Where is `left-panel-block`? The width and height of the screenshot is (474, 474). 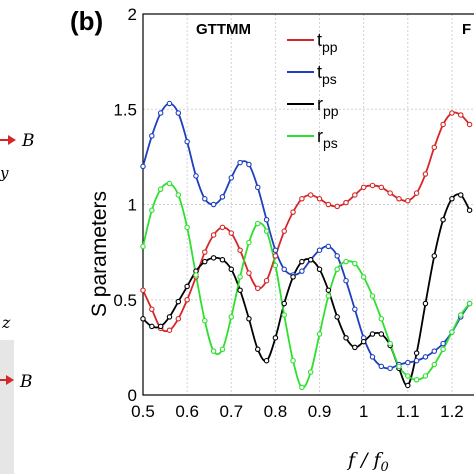 left-panel-block is located at coordinates (7, 407).